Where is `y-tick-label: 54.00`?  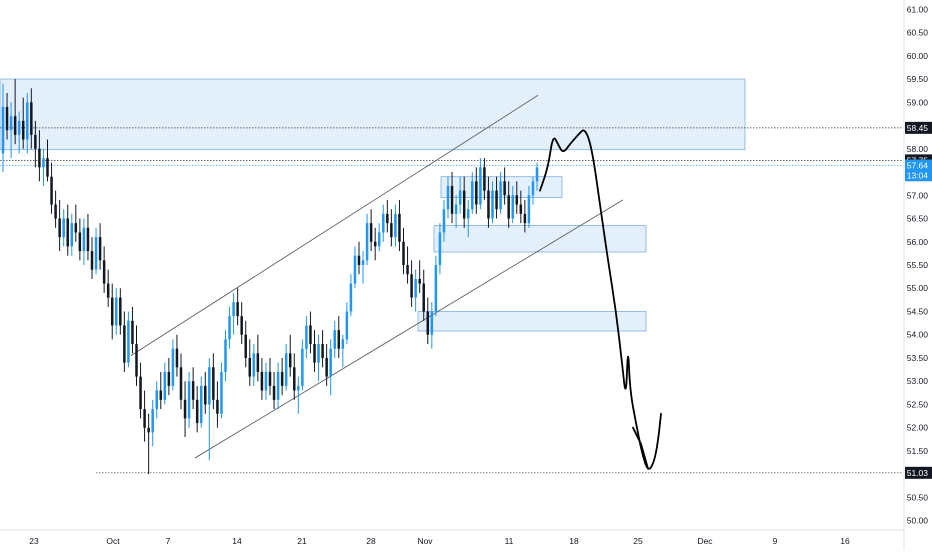
y-tick-label: 54.00 is located at coordinates (918, 335).